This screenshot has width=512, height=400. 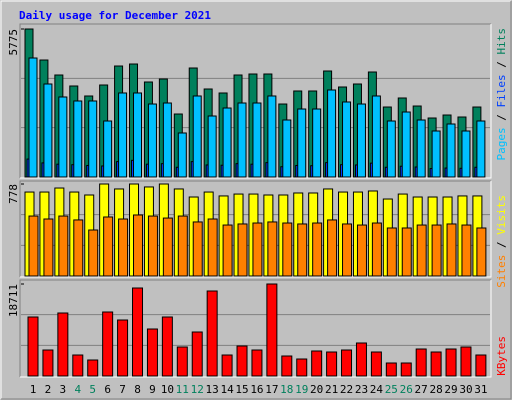 What do you see at coordinates (465, 389) in the screenshot?
I see `x-tick-label: 30` at bounding box center [465, 389].